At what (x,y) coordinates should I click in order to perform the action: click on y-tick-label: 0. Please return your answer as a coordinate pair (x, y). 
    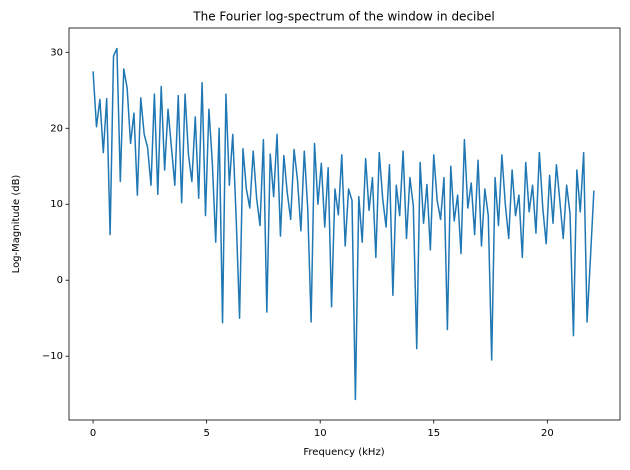
    Looking at the image, I should click on (60, 280).